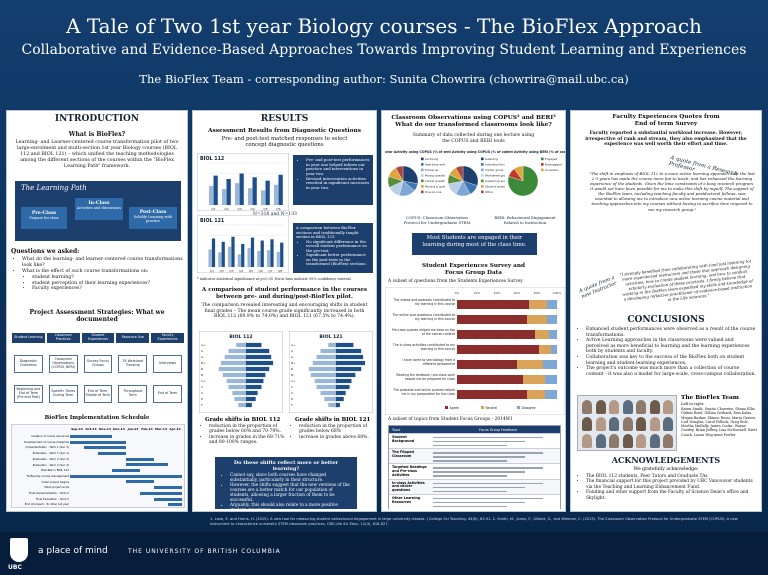 Image resolution: width=768 pixels, height=575 pixels. I want to click on path-postclass-label: Post-Class, so click(153, 212).